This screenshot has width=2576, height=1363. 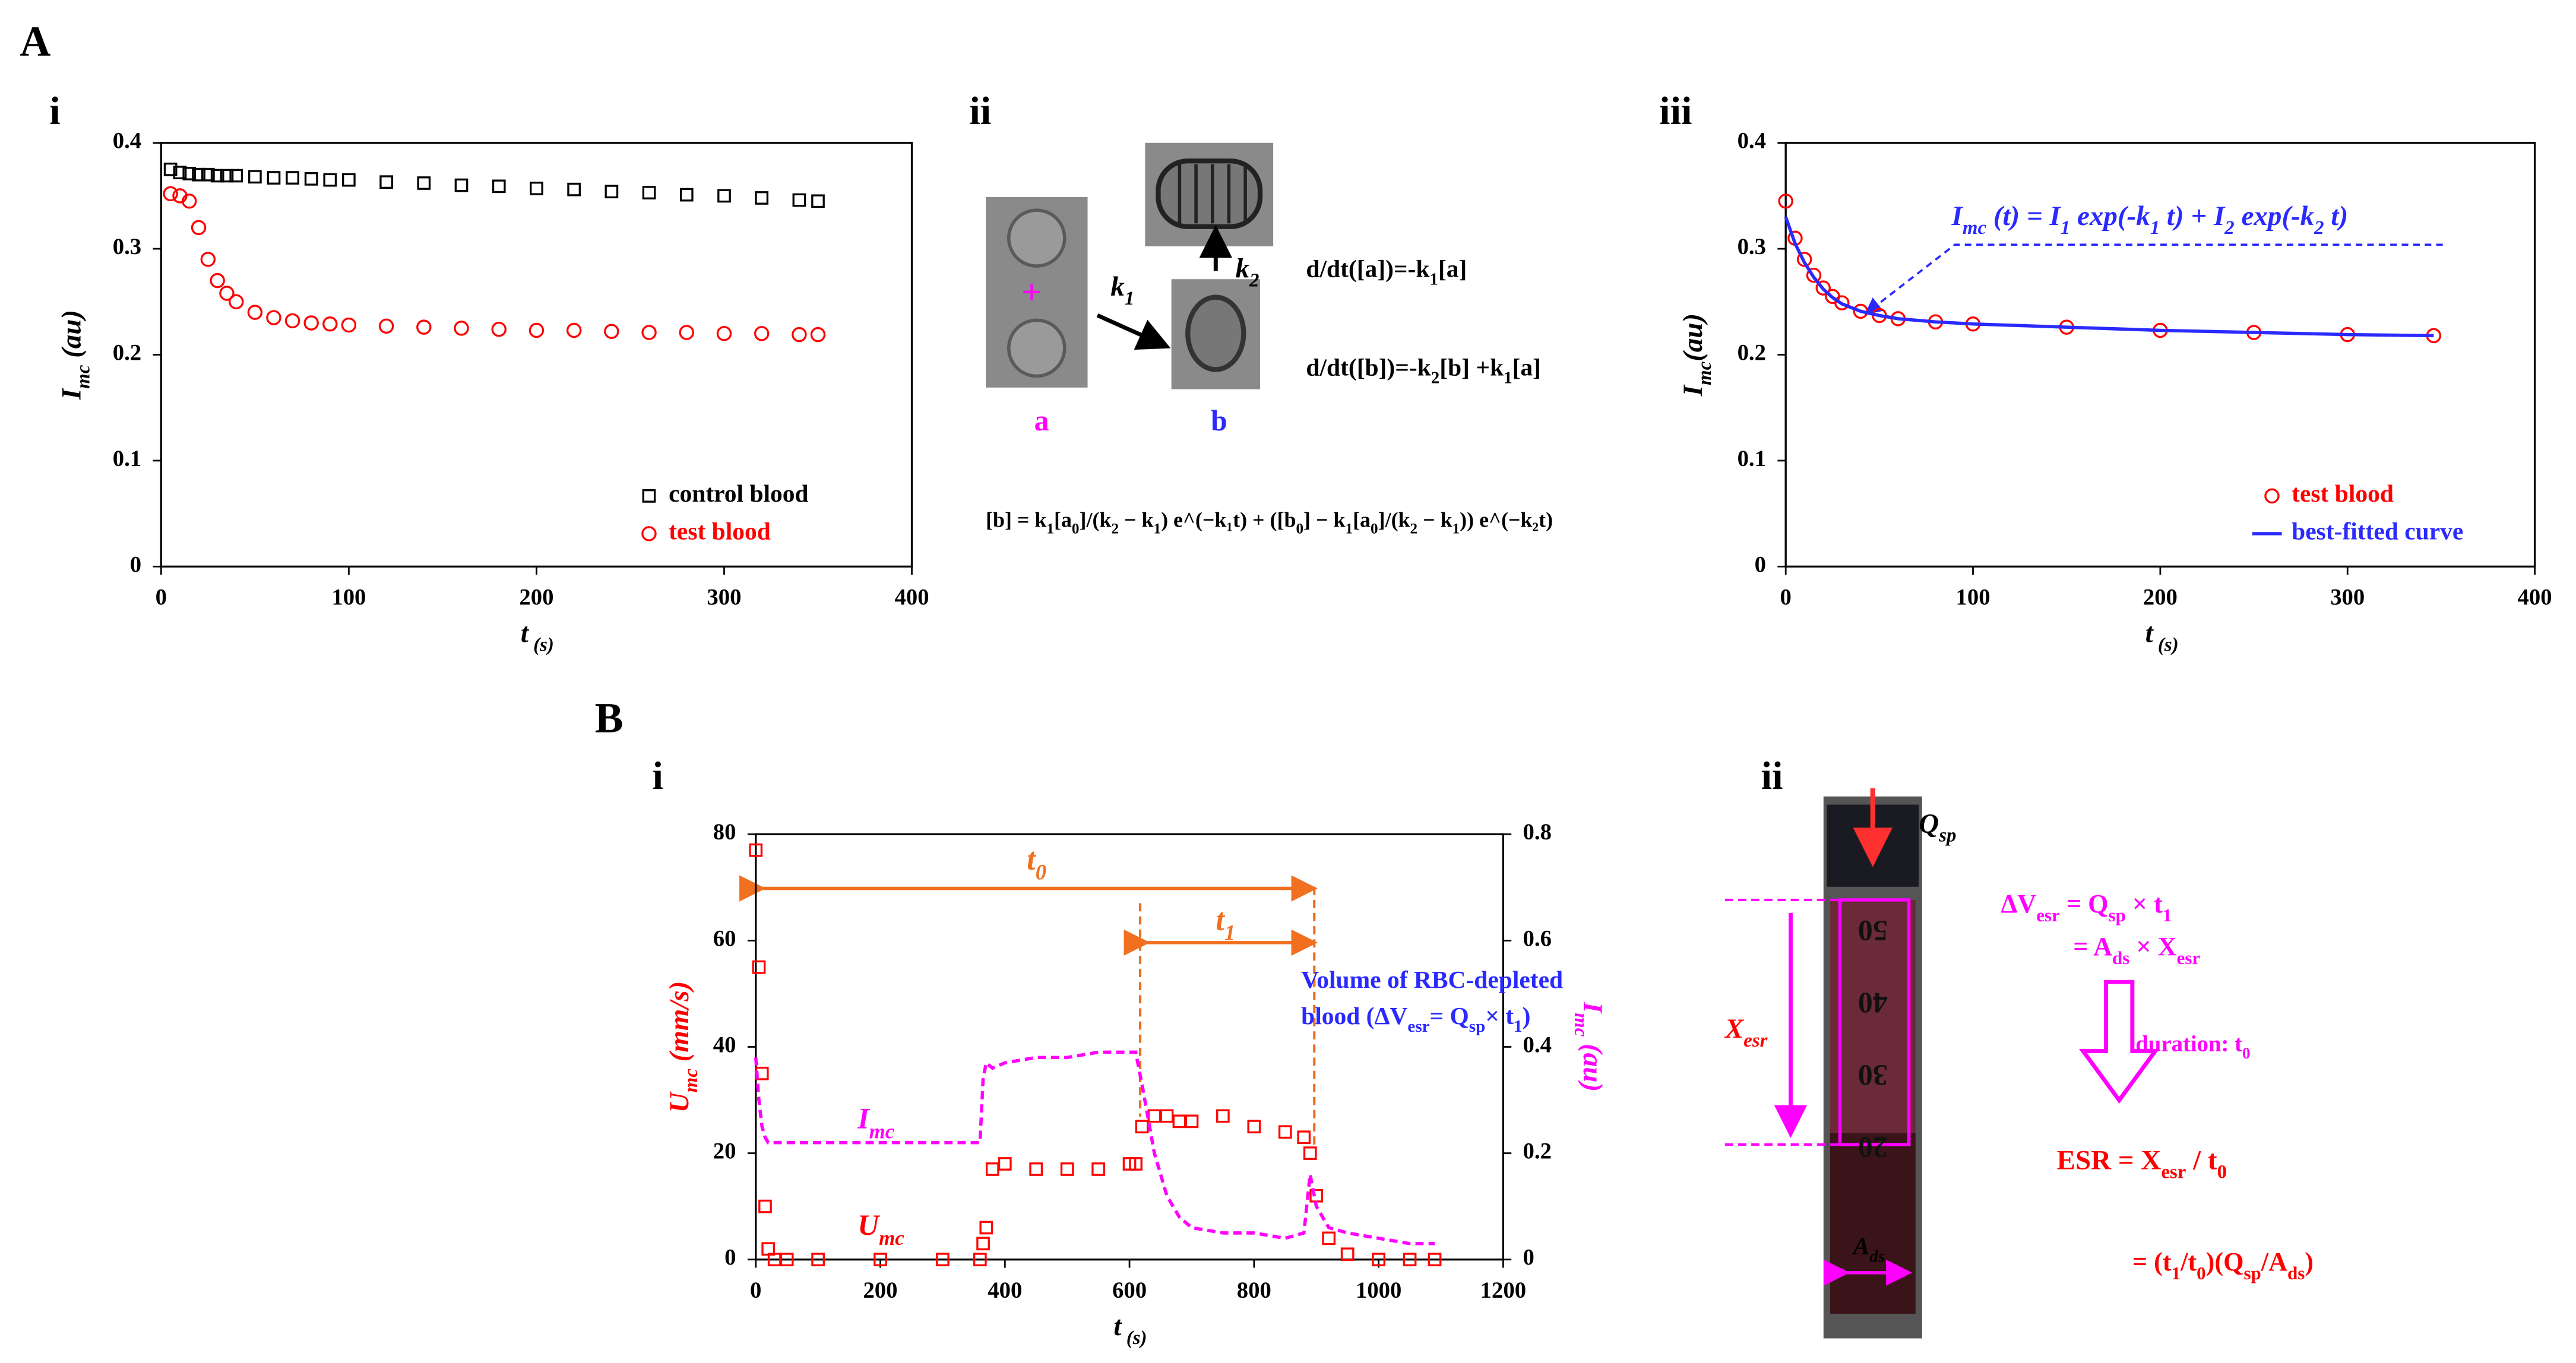 What do you see at coordinates (724, 1151) in the screenshot?
I see `y-tick-label: 20` at bounding box center [724, 1151].